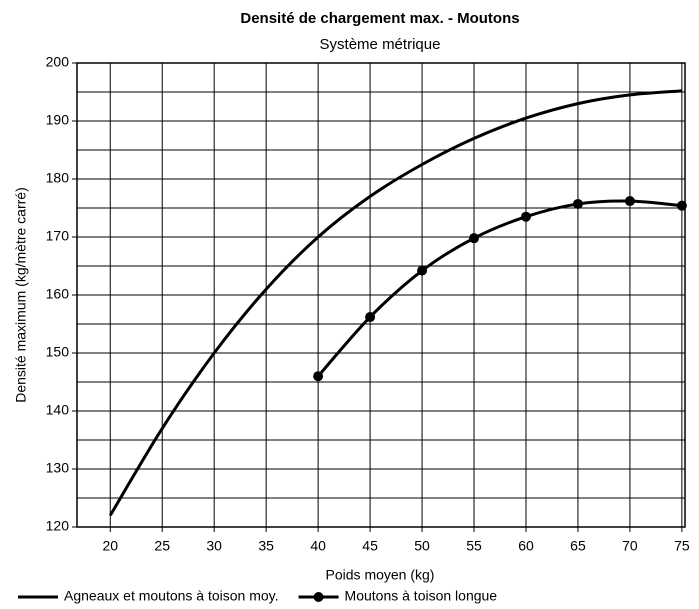 The height and width of the screenshot is (609, 699). Describe the element at coordinates (266, 546) in the screenshot. I see `x-tick-label: 35` at that location.